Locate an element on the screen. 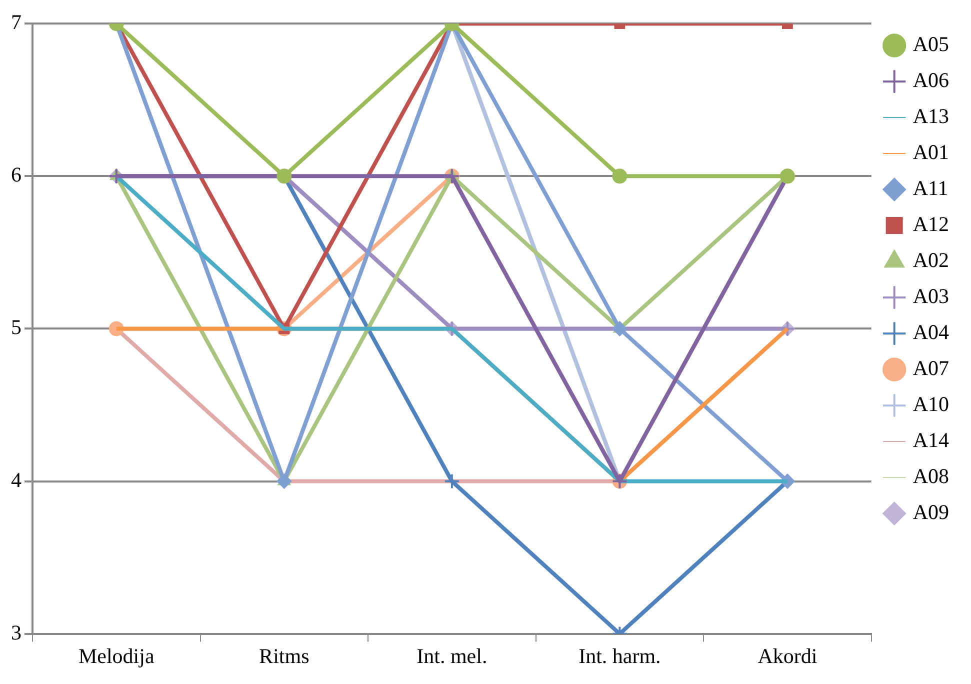 This screenshot has height=684, width=971. y-tick-label: 6 is located at coordinates (16, 174).